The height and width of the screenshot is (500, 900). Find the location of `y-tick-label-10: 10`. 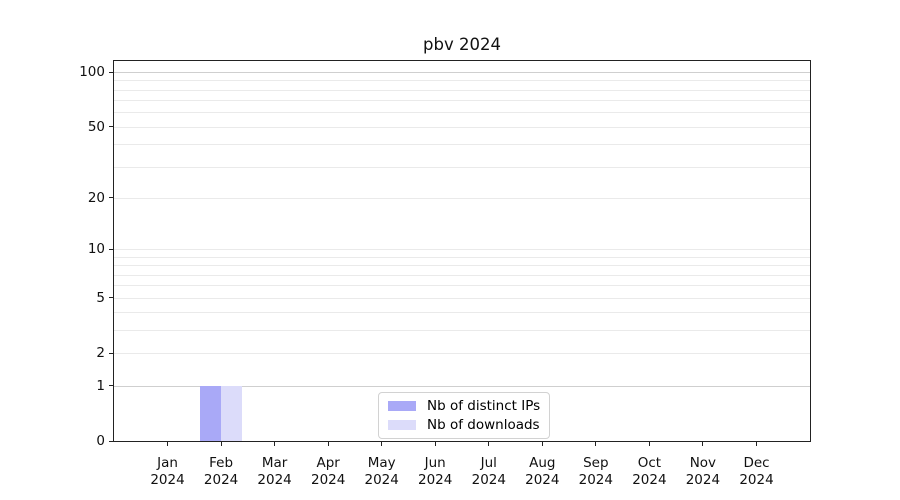

y-tick-label-10: 10 is located at coordinates (96, 249).